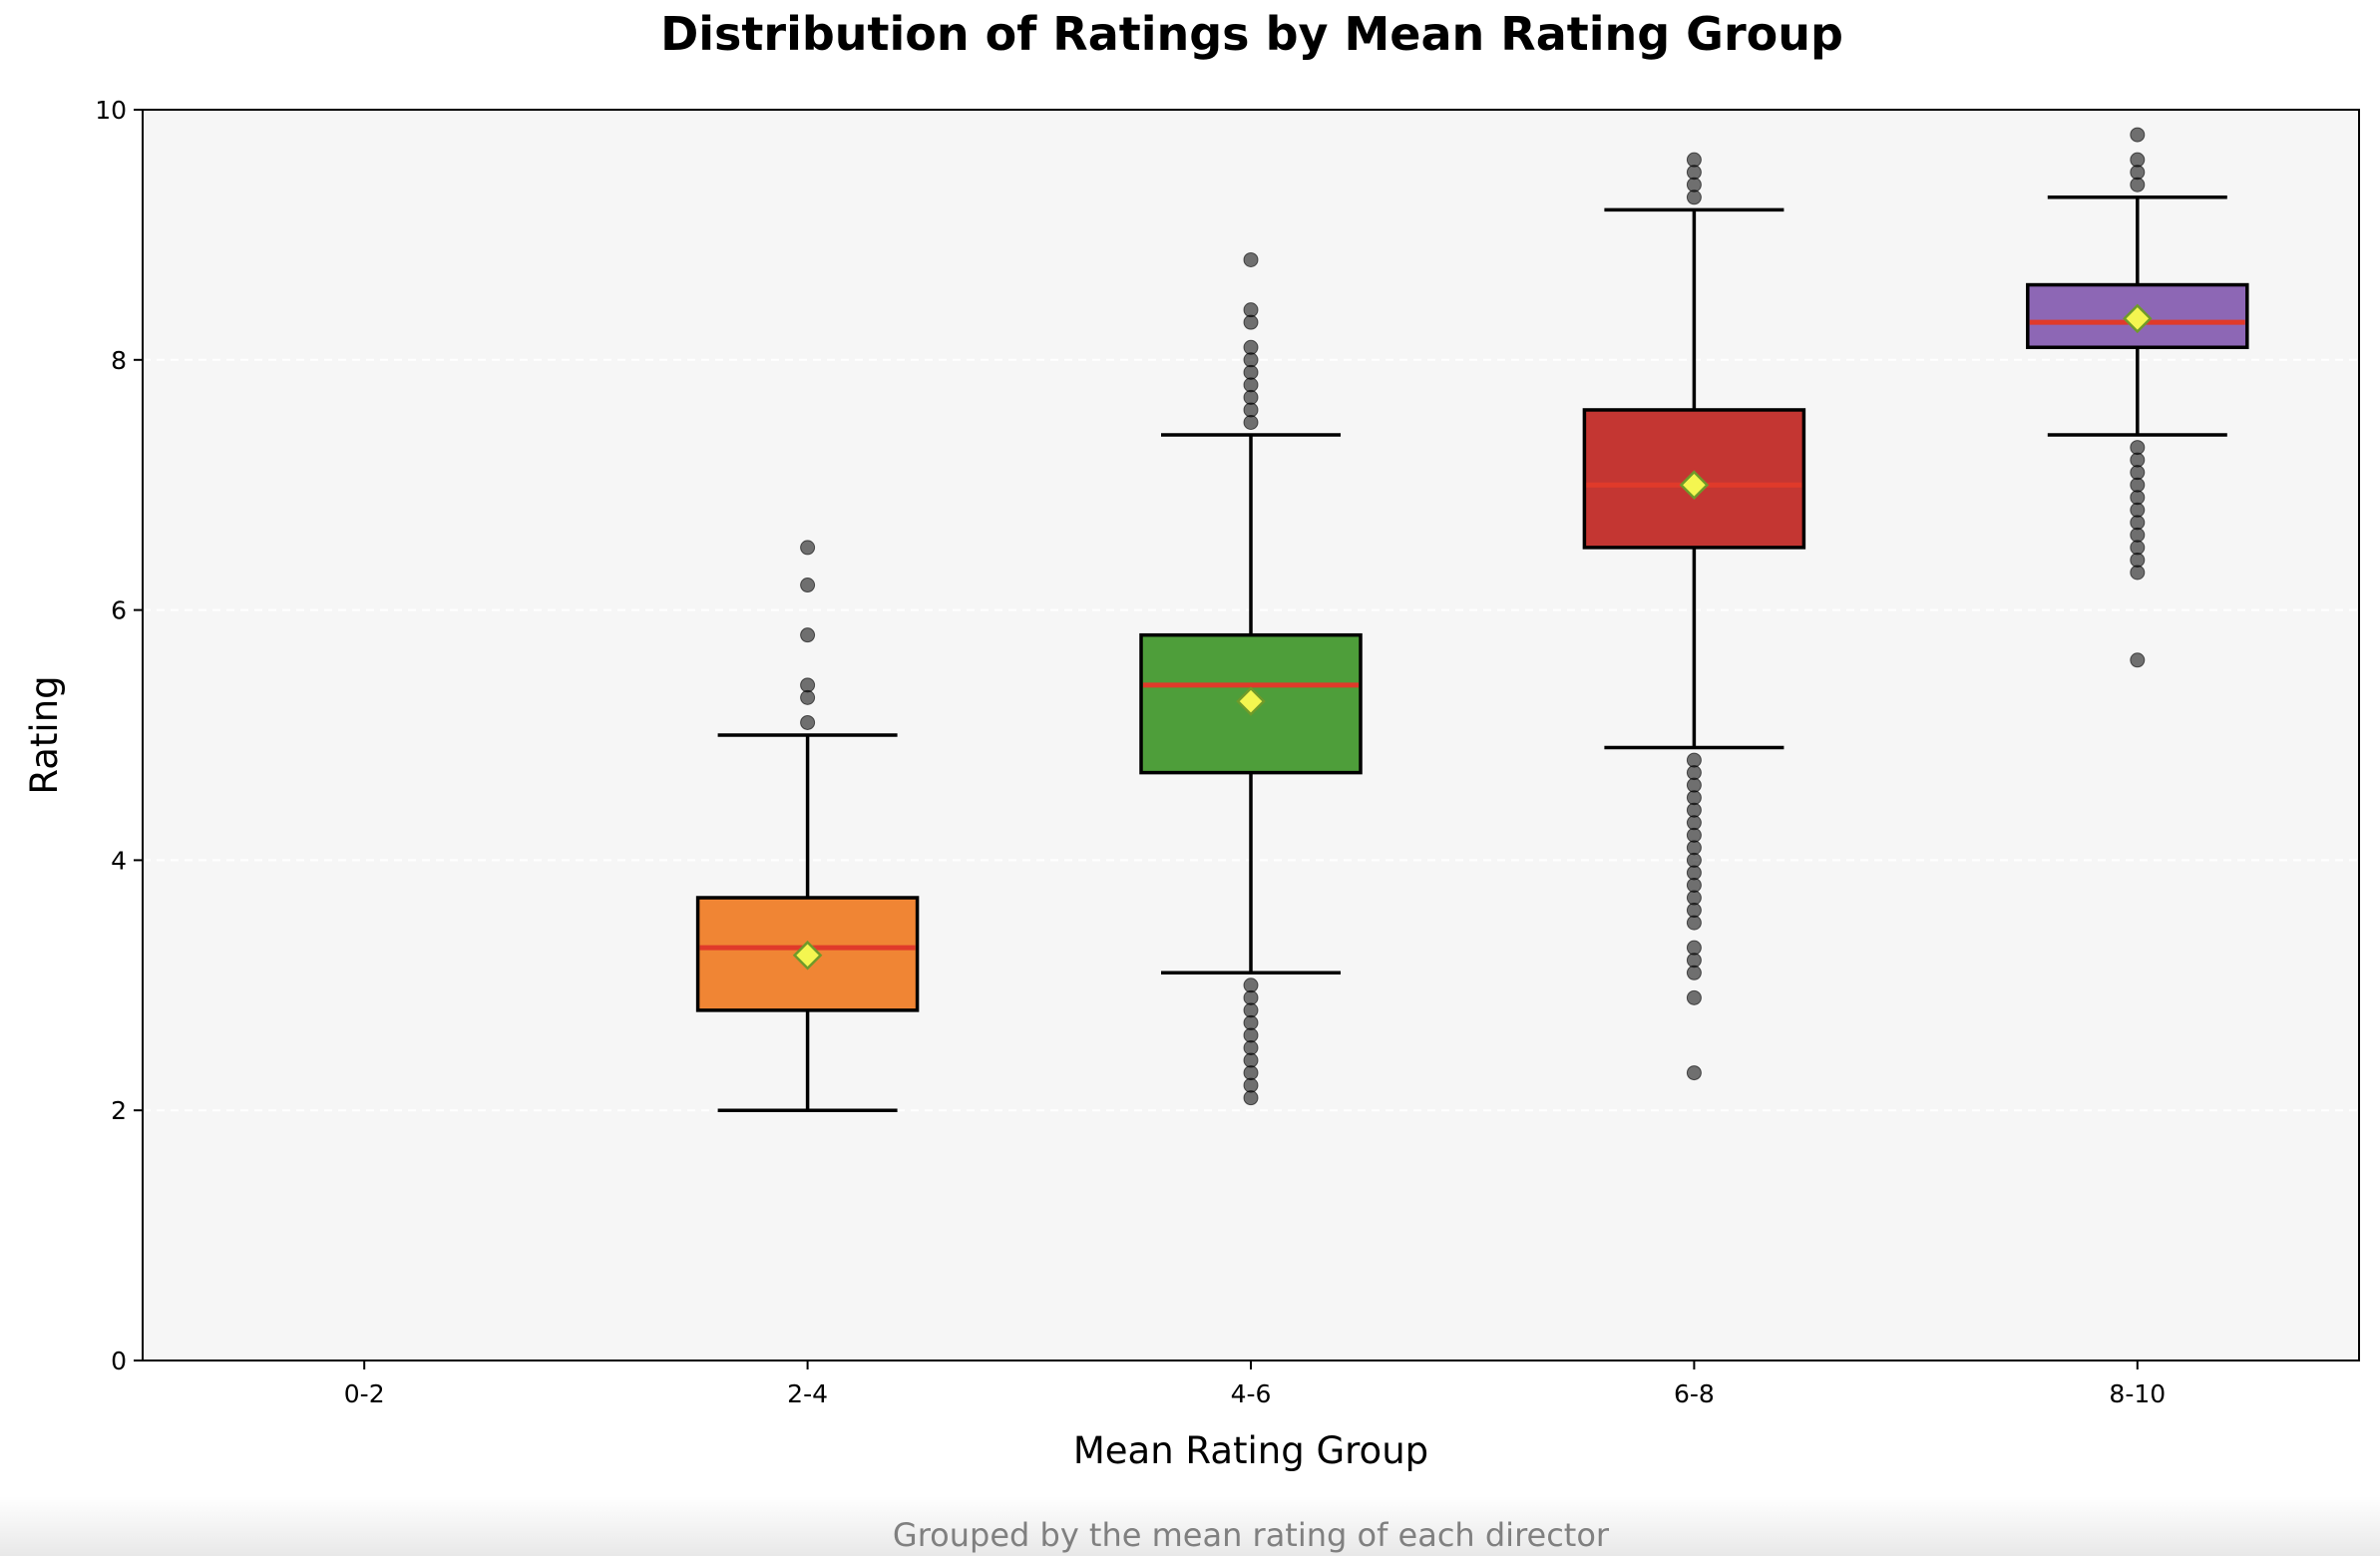 The height and width of the screenshot is (1556, 2380). I want to click on y-tick-label: 6, so click(119, 610).